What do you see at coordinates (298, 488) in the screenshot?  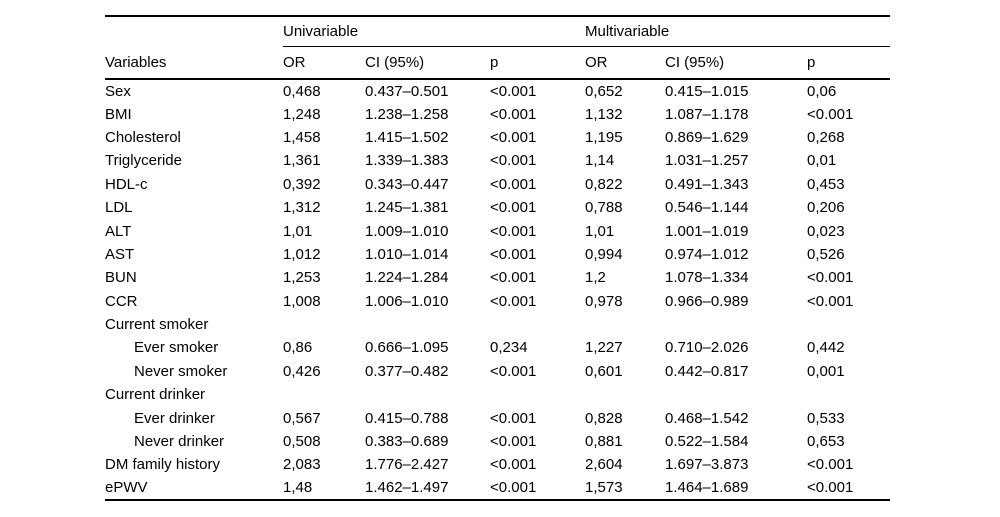 I see `uni-or-cell: 1,48` at bounding box center [298, 488].